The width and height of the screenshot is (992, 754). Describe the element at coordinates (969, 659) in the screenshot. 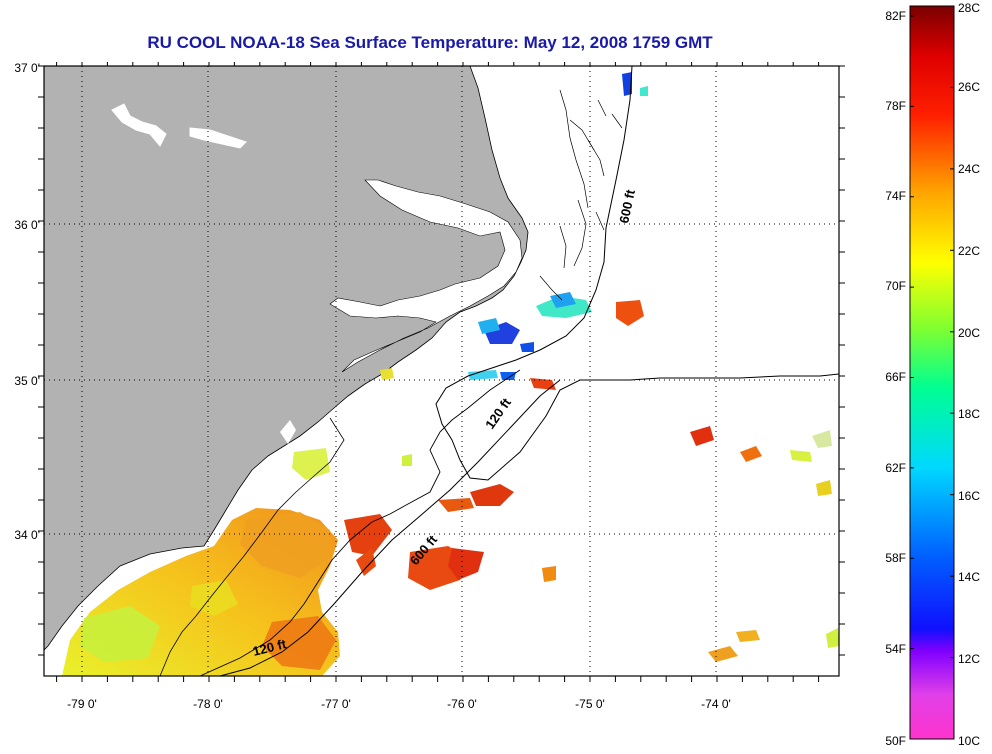

I see `colorbar-c-12: 12C` at that location.